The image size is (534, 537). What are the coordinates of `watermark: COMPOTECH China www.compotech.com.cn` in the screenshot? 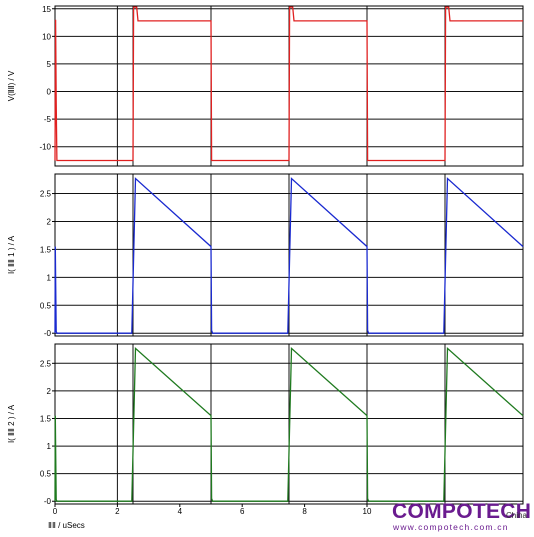 It's located at (461, 516).